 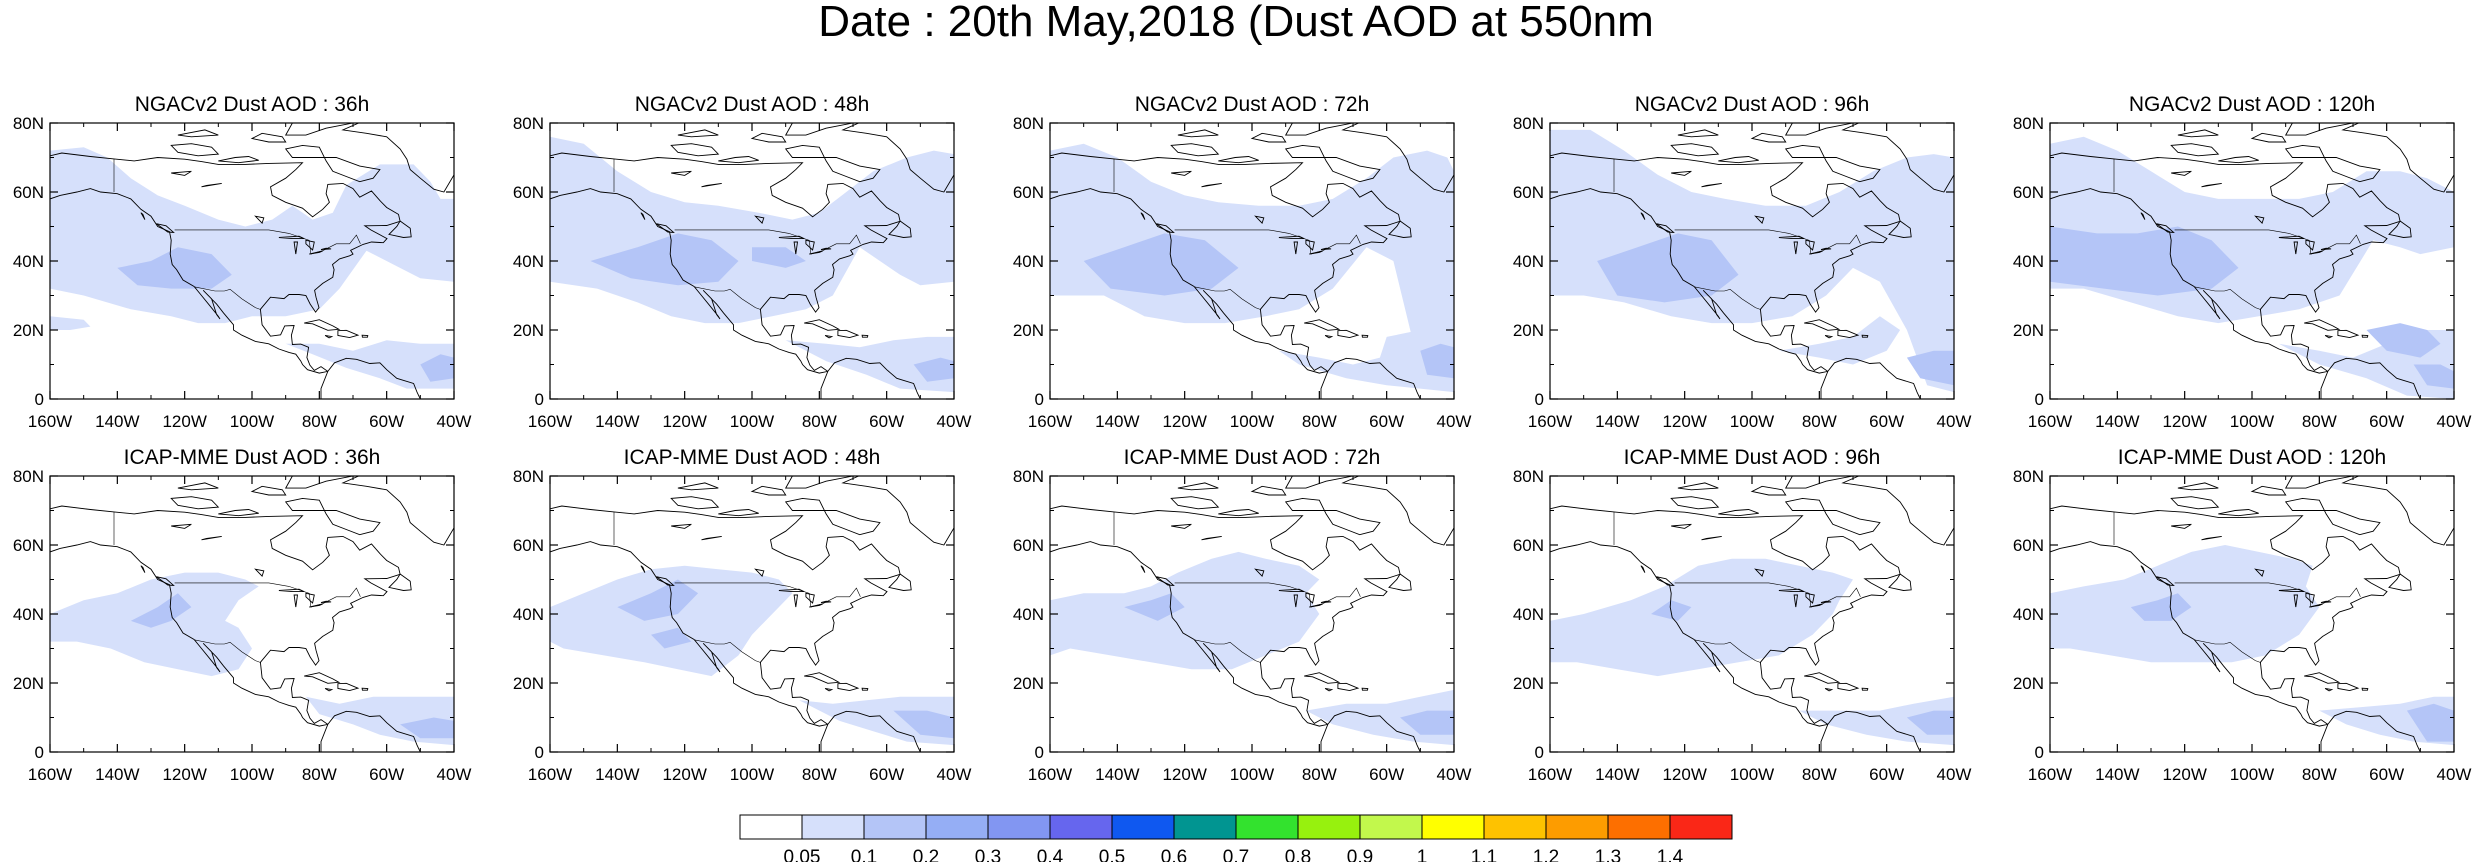 I want to click on colorbar-label: 1.1, so click(x=1484, y=854).